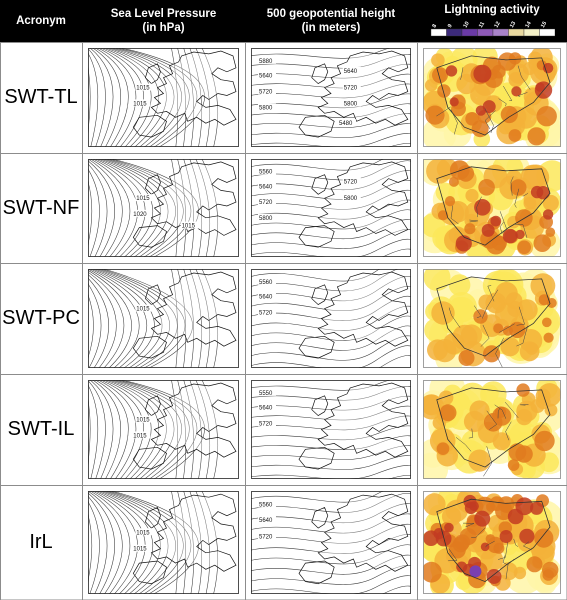  What do you see at coordinates (346, 124) in the screenshot?
I see `z500-contour-label: 5480` at bounding box center [346, 124].